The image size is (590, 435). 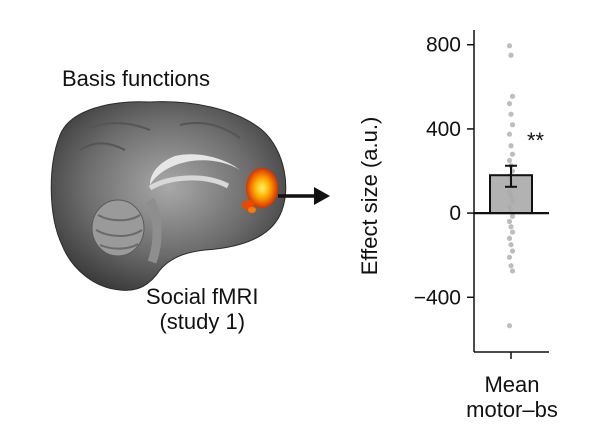 I want to click on significance-marker: **, so click(x=536, y=140).